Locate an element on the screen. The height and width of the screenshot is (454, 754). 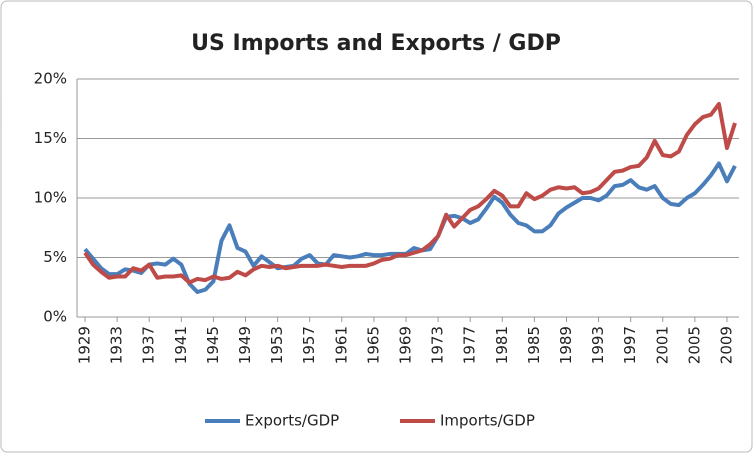
y-tick-label: 5% is located at coordinates (55, 257).